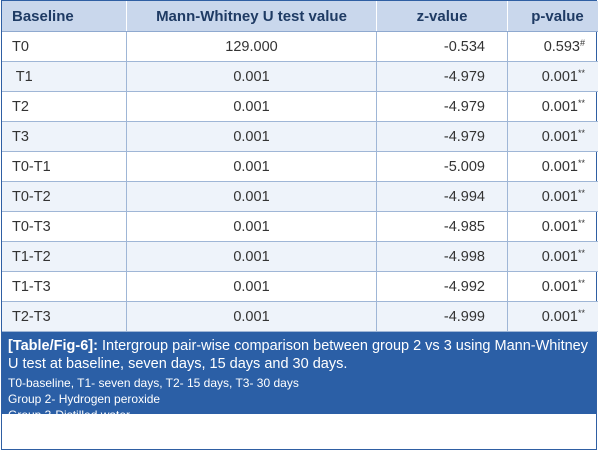 The height and width of the screenshot is (452, 598). I want to click on table-row: T2-T3 0.001 -4.999 0.001**, so click(300, 316).